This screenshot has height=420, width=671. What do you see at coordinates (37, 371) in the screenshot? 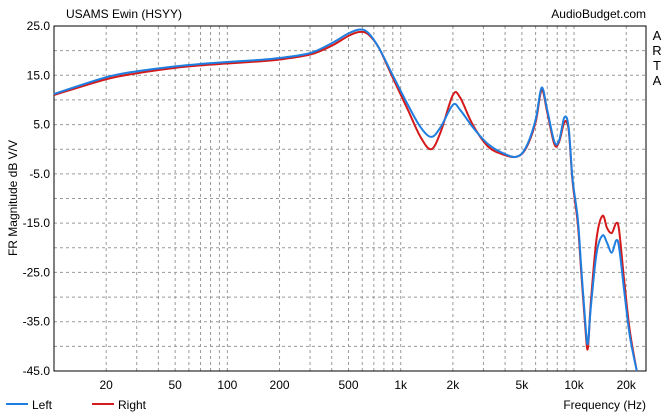
I see `y-tick-label: -45.0` at bounding box center [37, 371].